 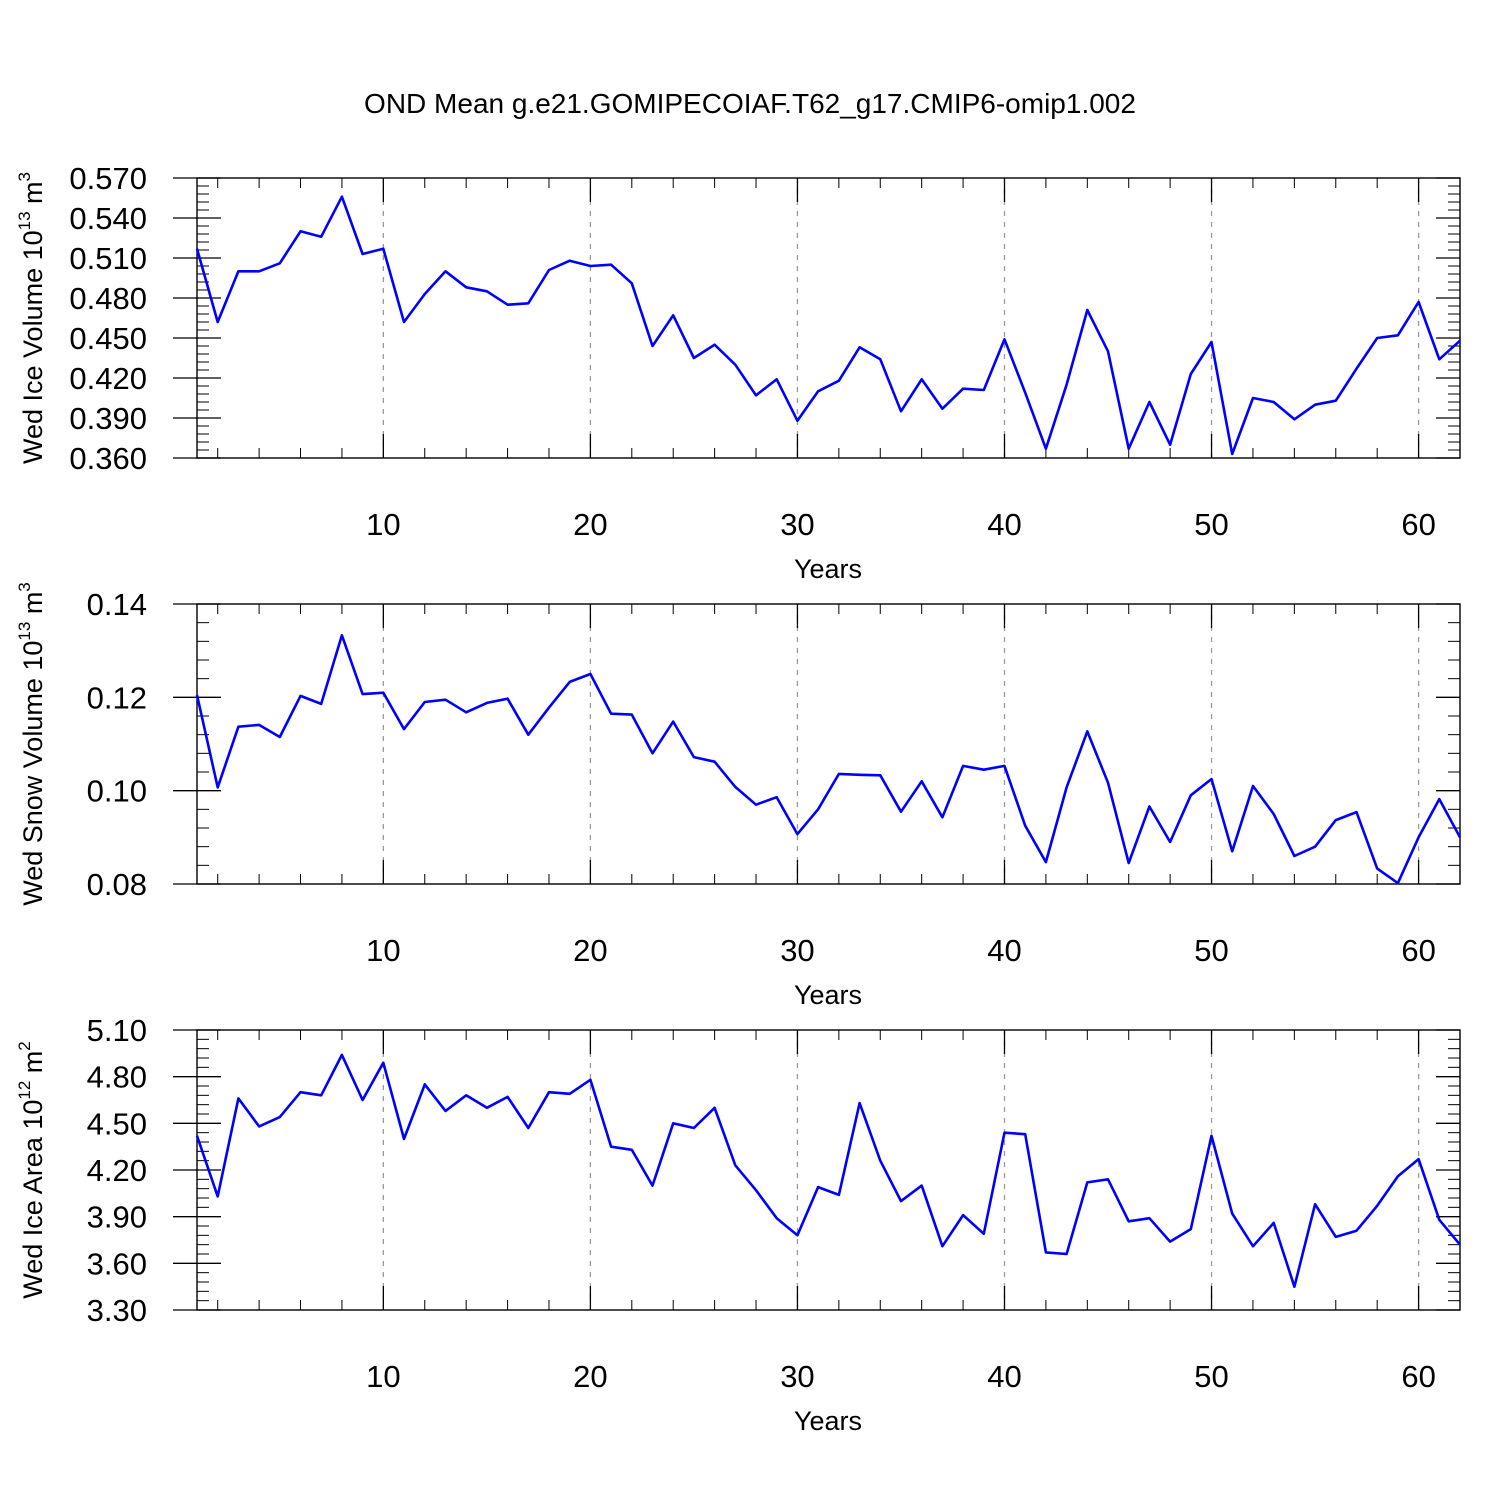 What do you see at coordinates (108, 218) in the screenshot?
I see `y-tick-label: 0.540` at bounding box center [108, 218].